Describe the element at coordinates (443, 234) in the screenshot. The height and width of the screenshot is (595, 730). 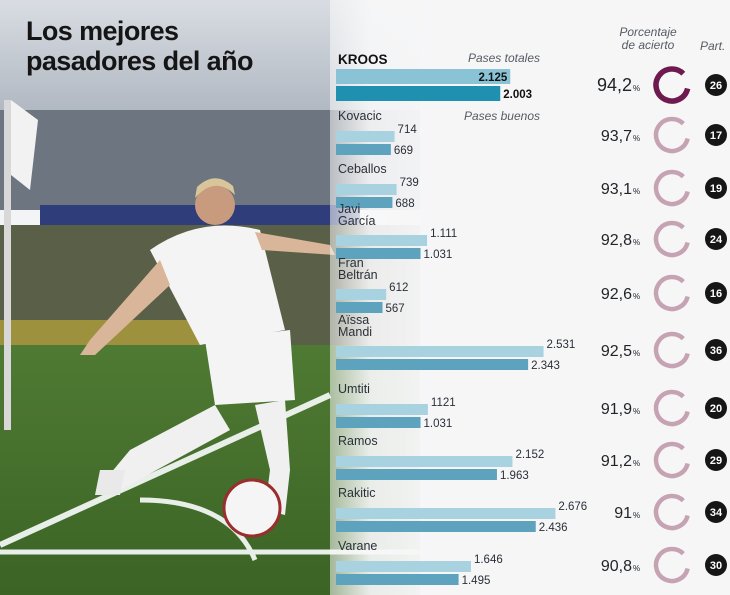
I see `total-passes-label: 1.111` at that location.